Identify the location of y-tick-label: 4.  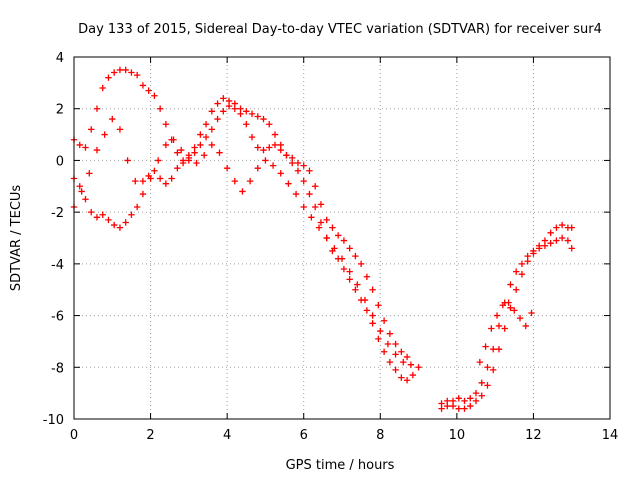
(60, 58).